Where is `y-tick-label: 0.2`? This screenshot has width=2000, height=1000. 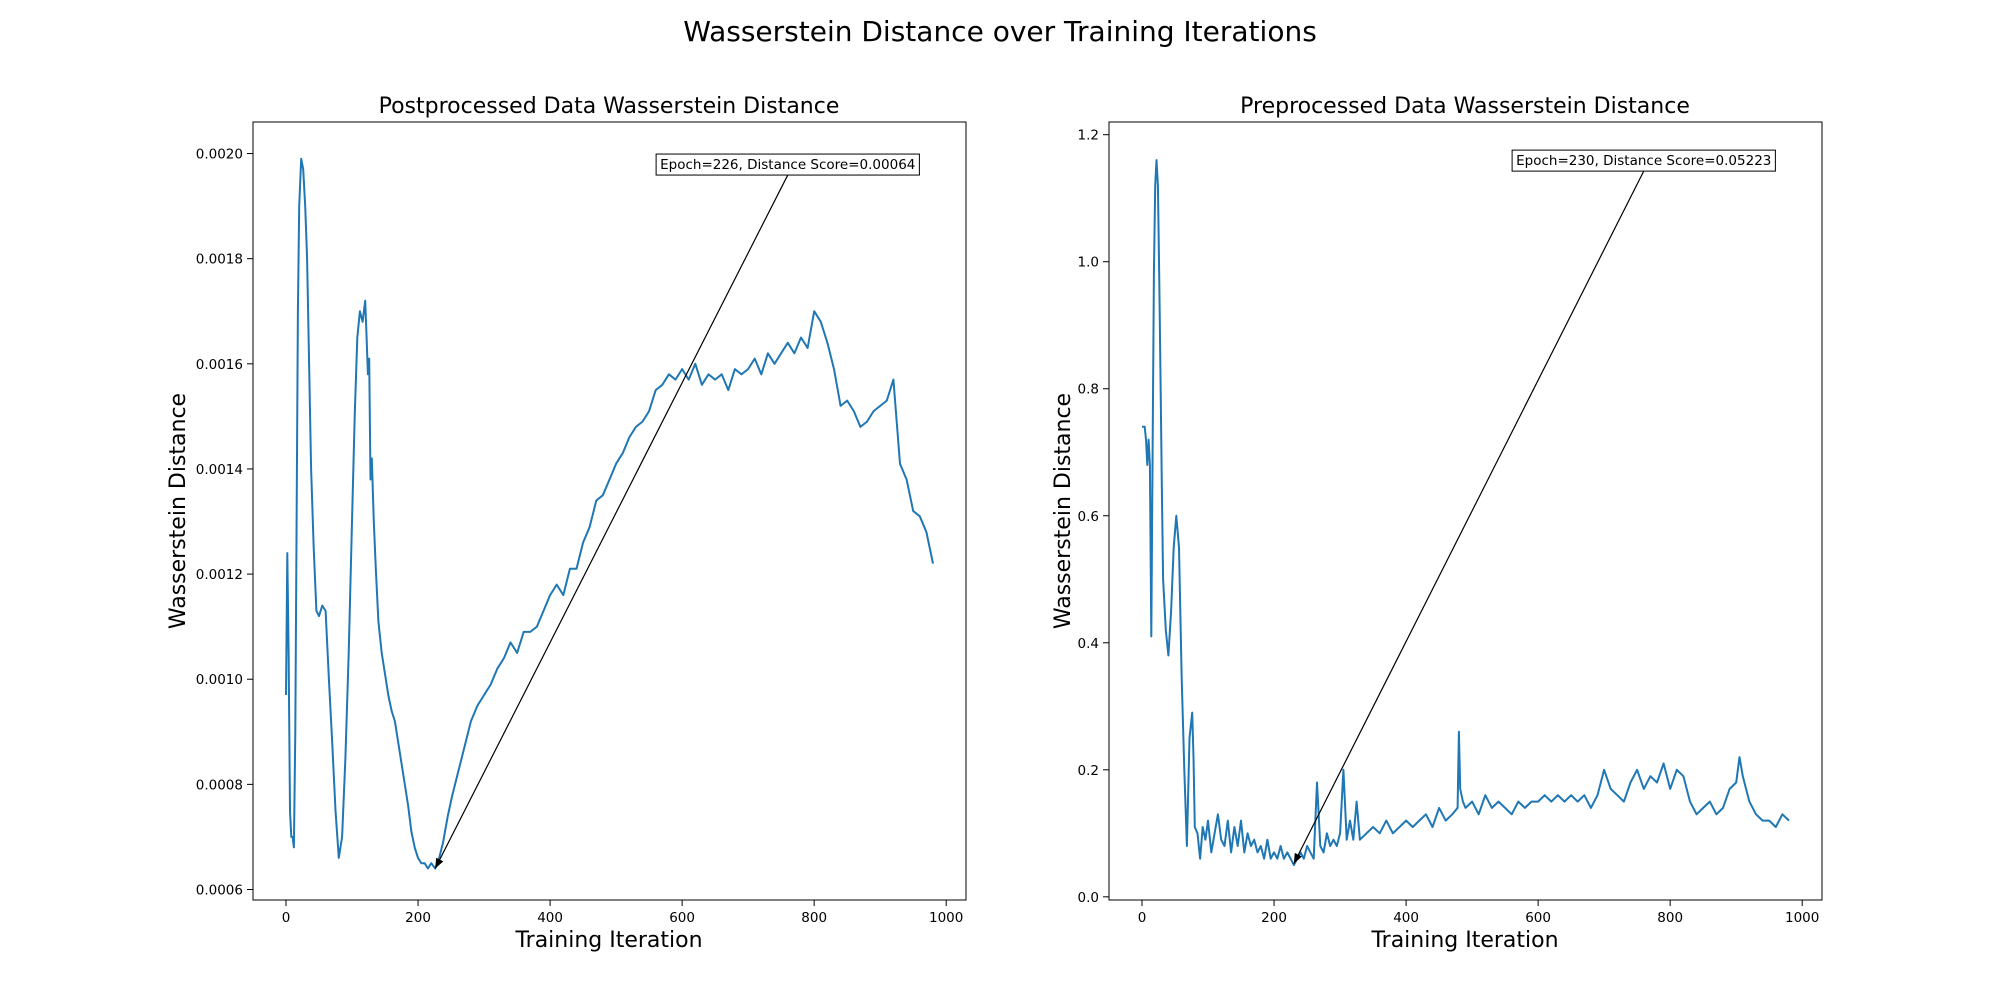
y-tick-label: 0.2 is located at coordinates (1088, 771).